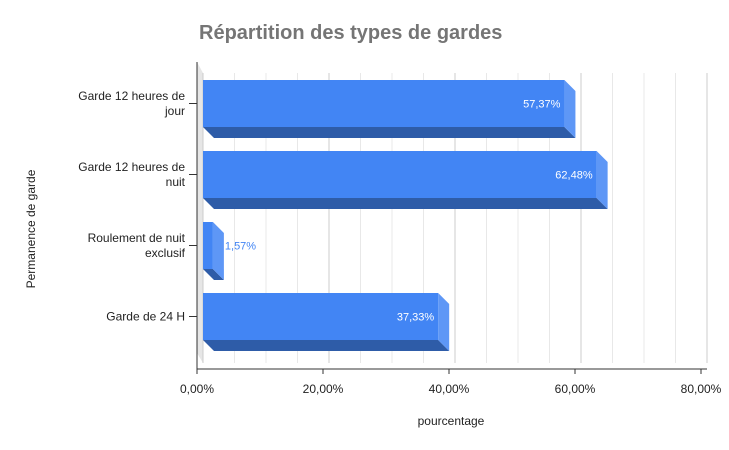 The image size is (729, 450). Describe the element at coordinates (31, 228) in the screenshot. I see `y-axis-label: Permanence de garde` at that location.